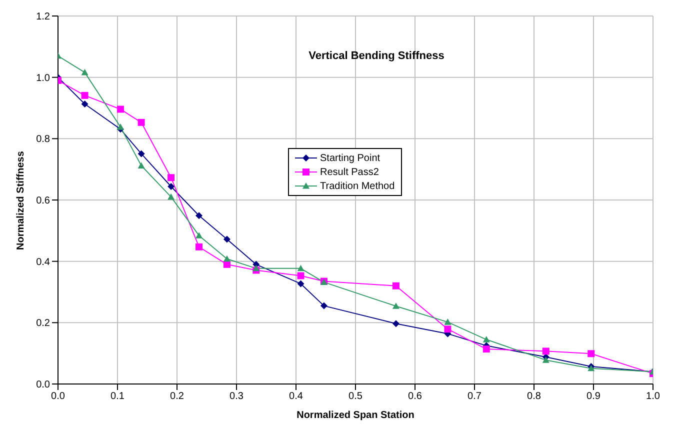  I want to click on y-axis-title: Normalized Stiffness, so click(21, 200).